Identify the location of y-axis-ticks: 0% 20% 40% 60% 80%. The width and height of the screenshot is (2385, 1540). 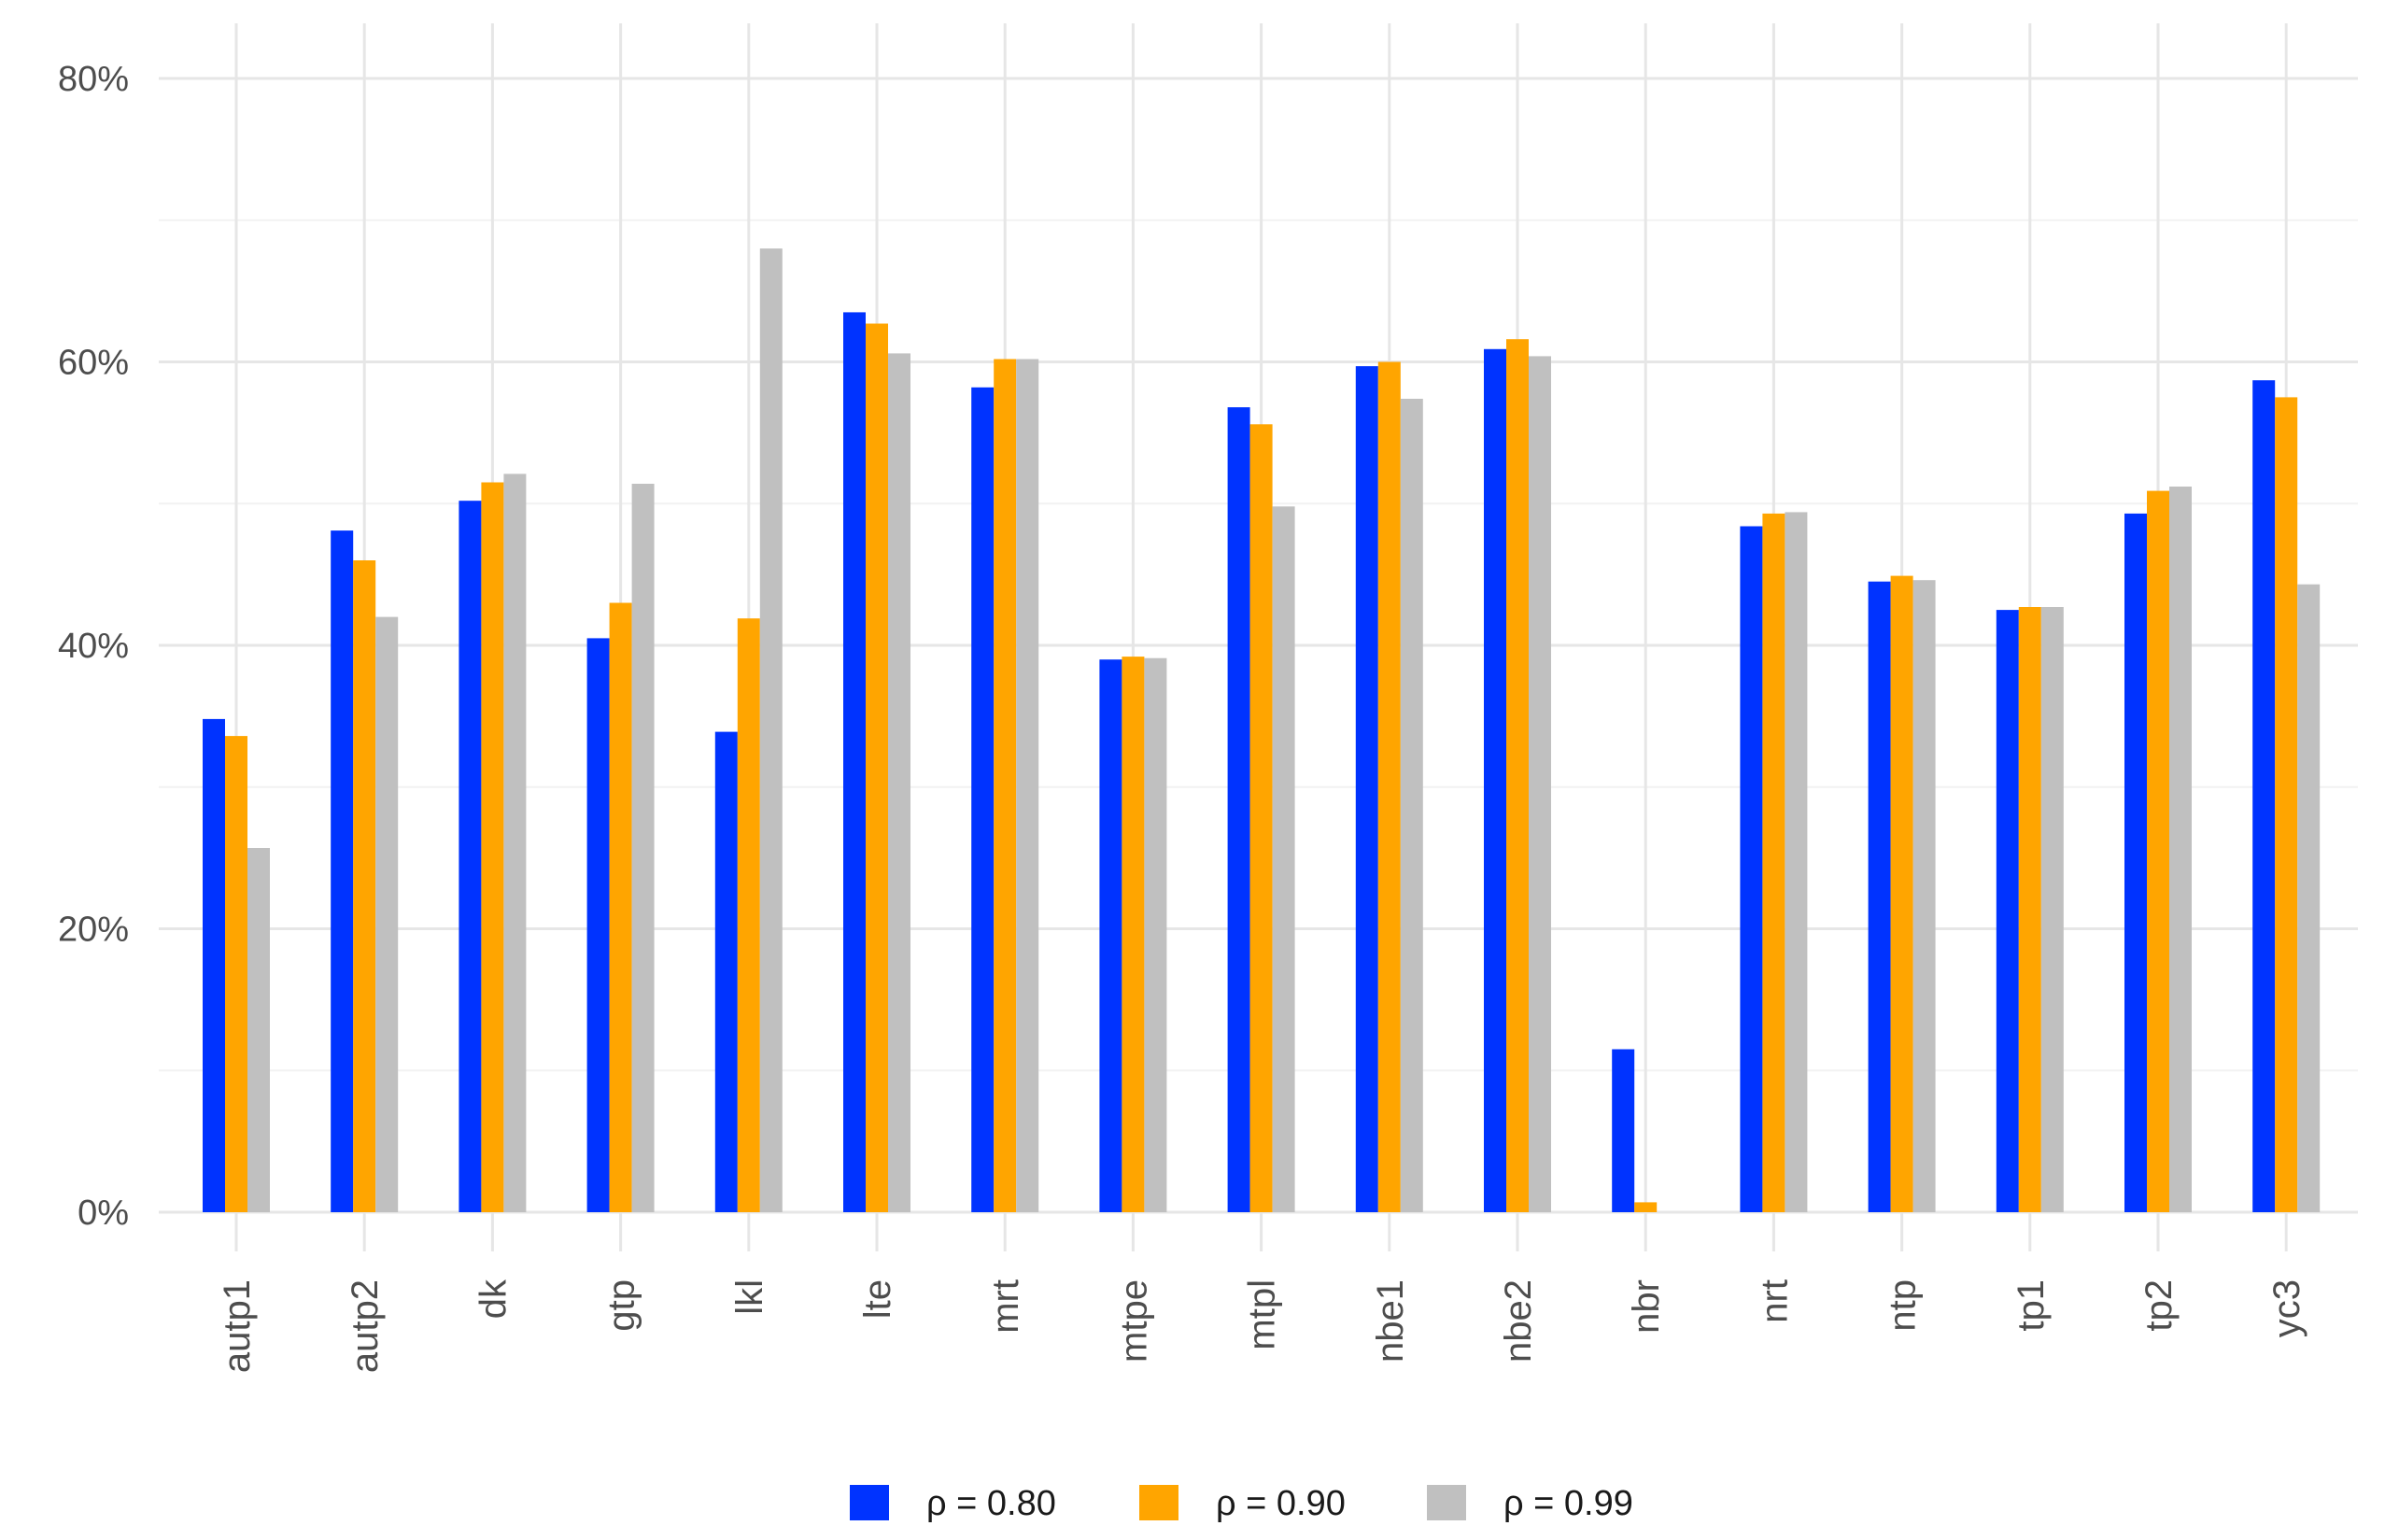
(93, 647).